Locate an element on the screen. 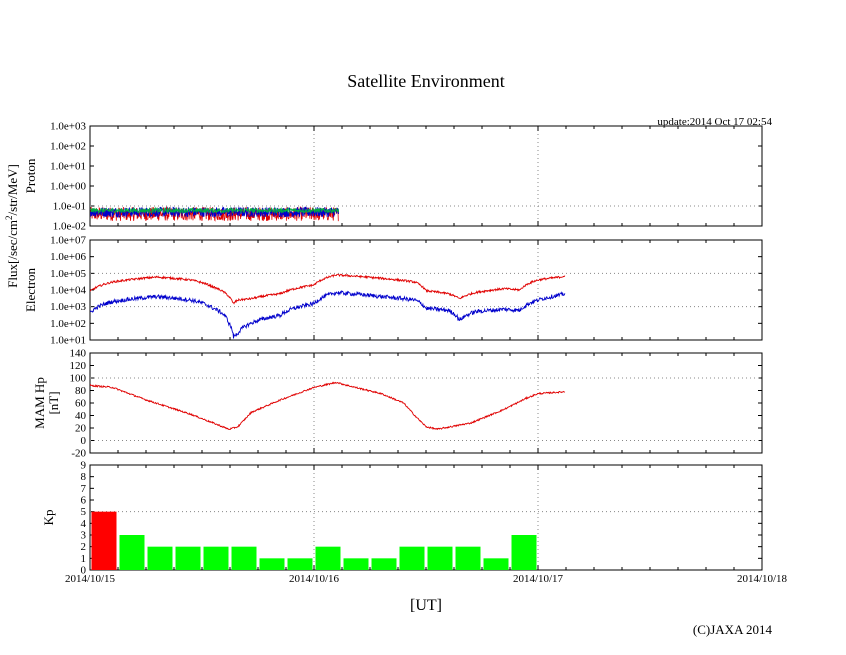 The width and height of the screenshot is (846, 655). electron-ytick-label: 1.0e+04 is located at coordinates (68, 291).